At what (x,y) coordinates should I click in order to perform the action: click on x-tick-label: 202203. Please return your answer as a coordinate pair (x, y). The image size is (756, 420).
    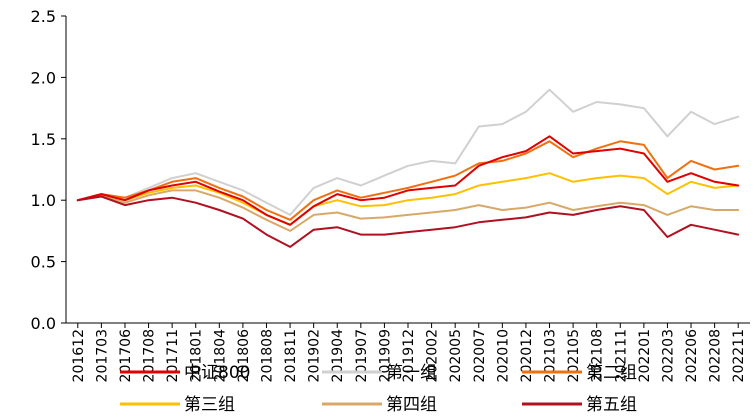
    Looking at the image, I should click on (668, 355).